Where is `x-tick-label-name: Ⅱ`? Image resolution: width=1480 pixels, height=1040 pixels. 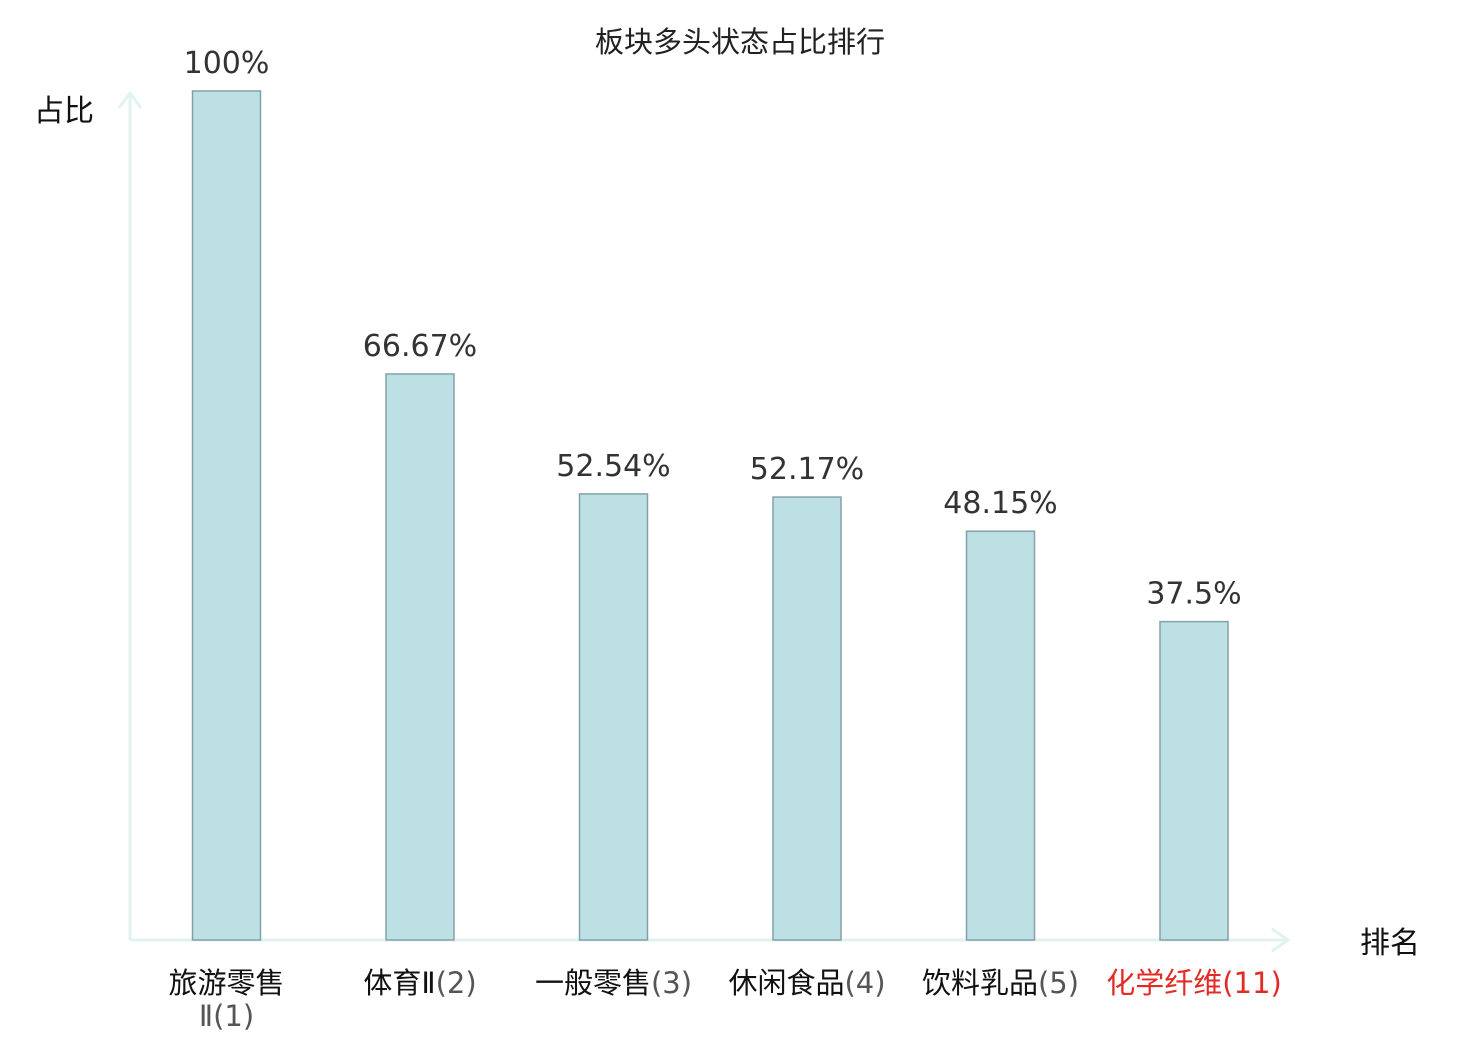
x-tick-label-name: Ⅱ is located at coordinates (206, 1016).